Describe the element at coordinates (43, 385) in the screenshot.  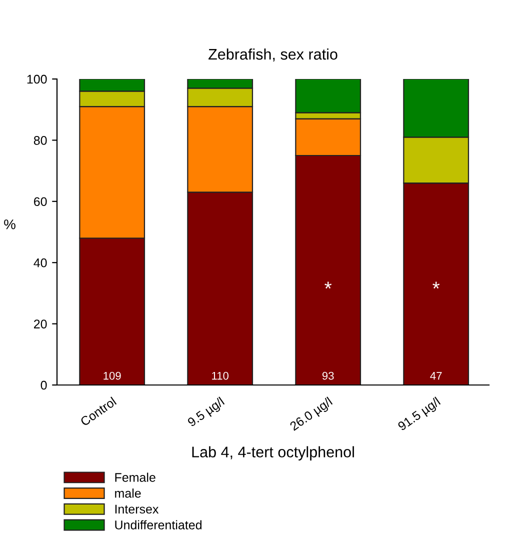
I see `y-tick-label: 0` at that location.